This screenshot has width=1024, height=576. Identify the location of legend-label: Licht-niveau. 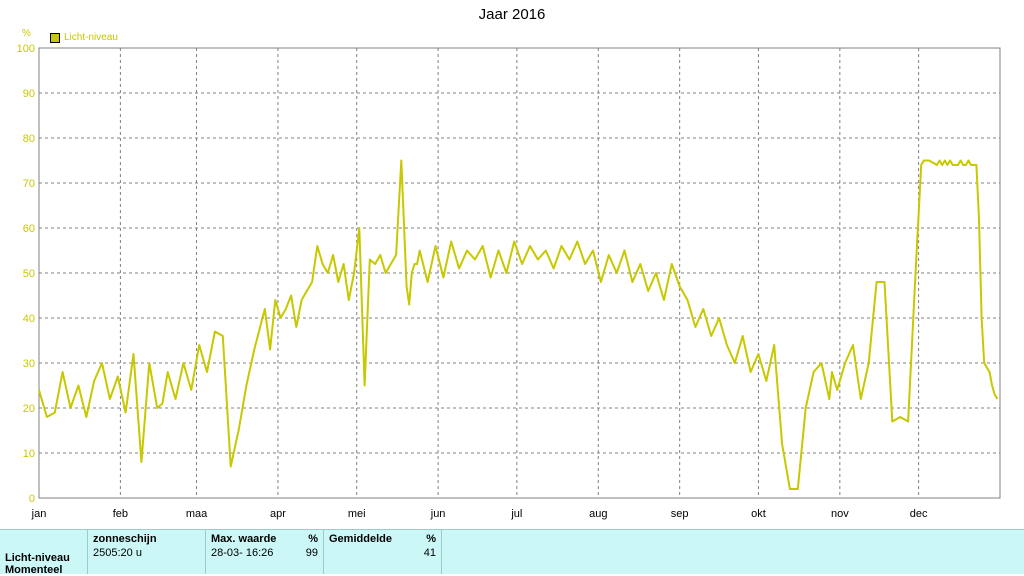
(91, 37).